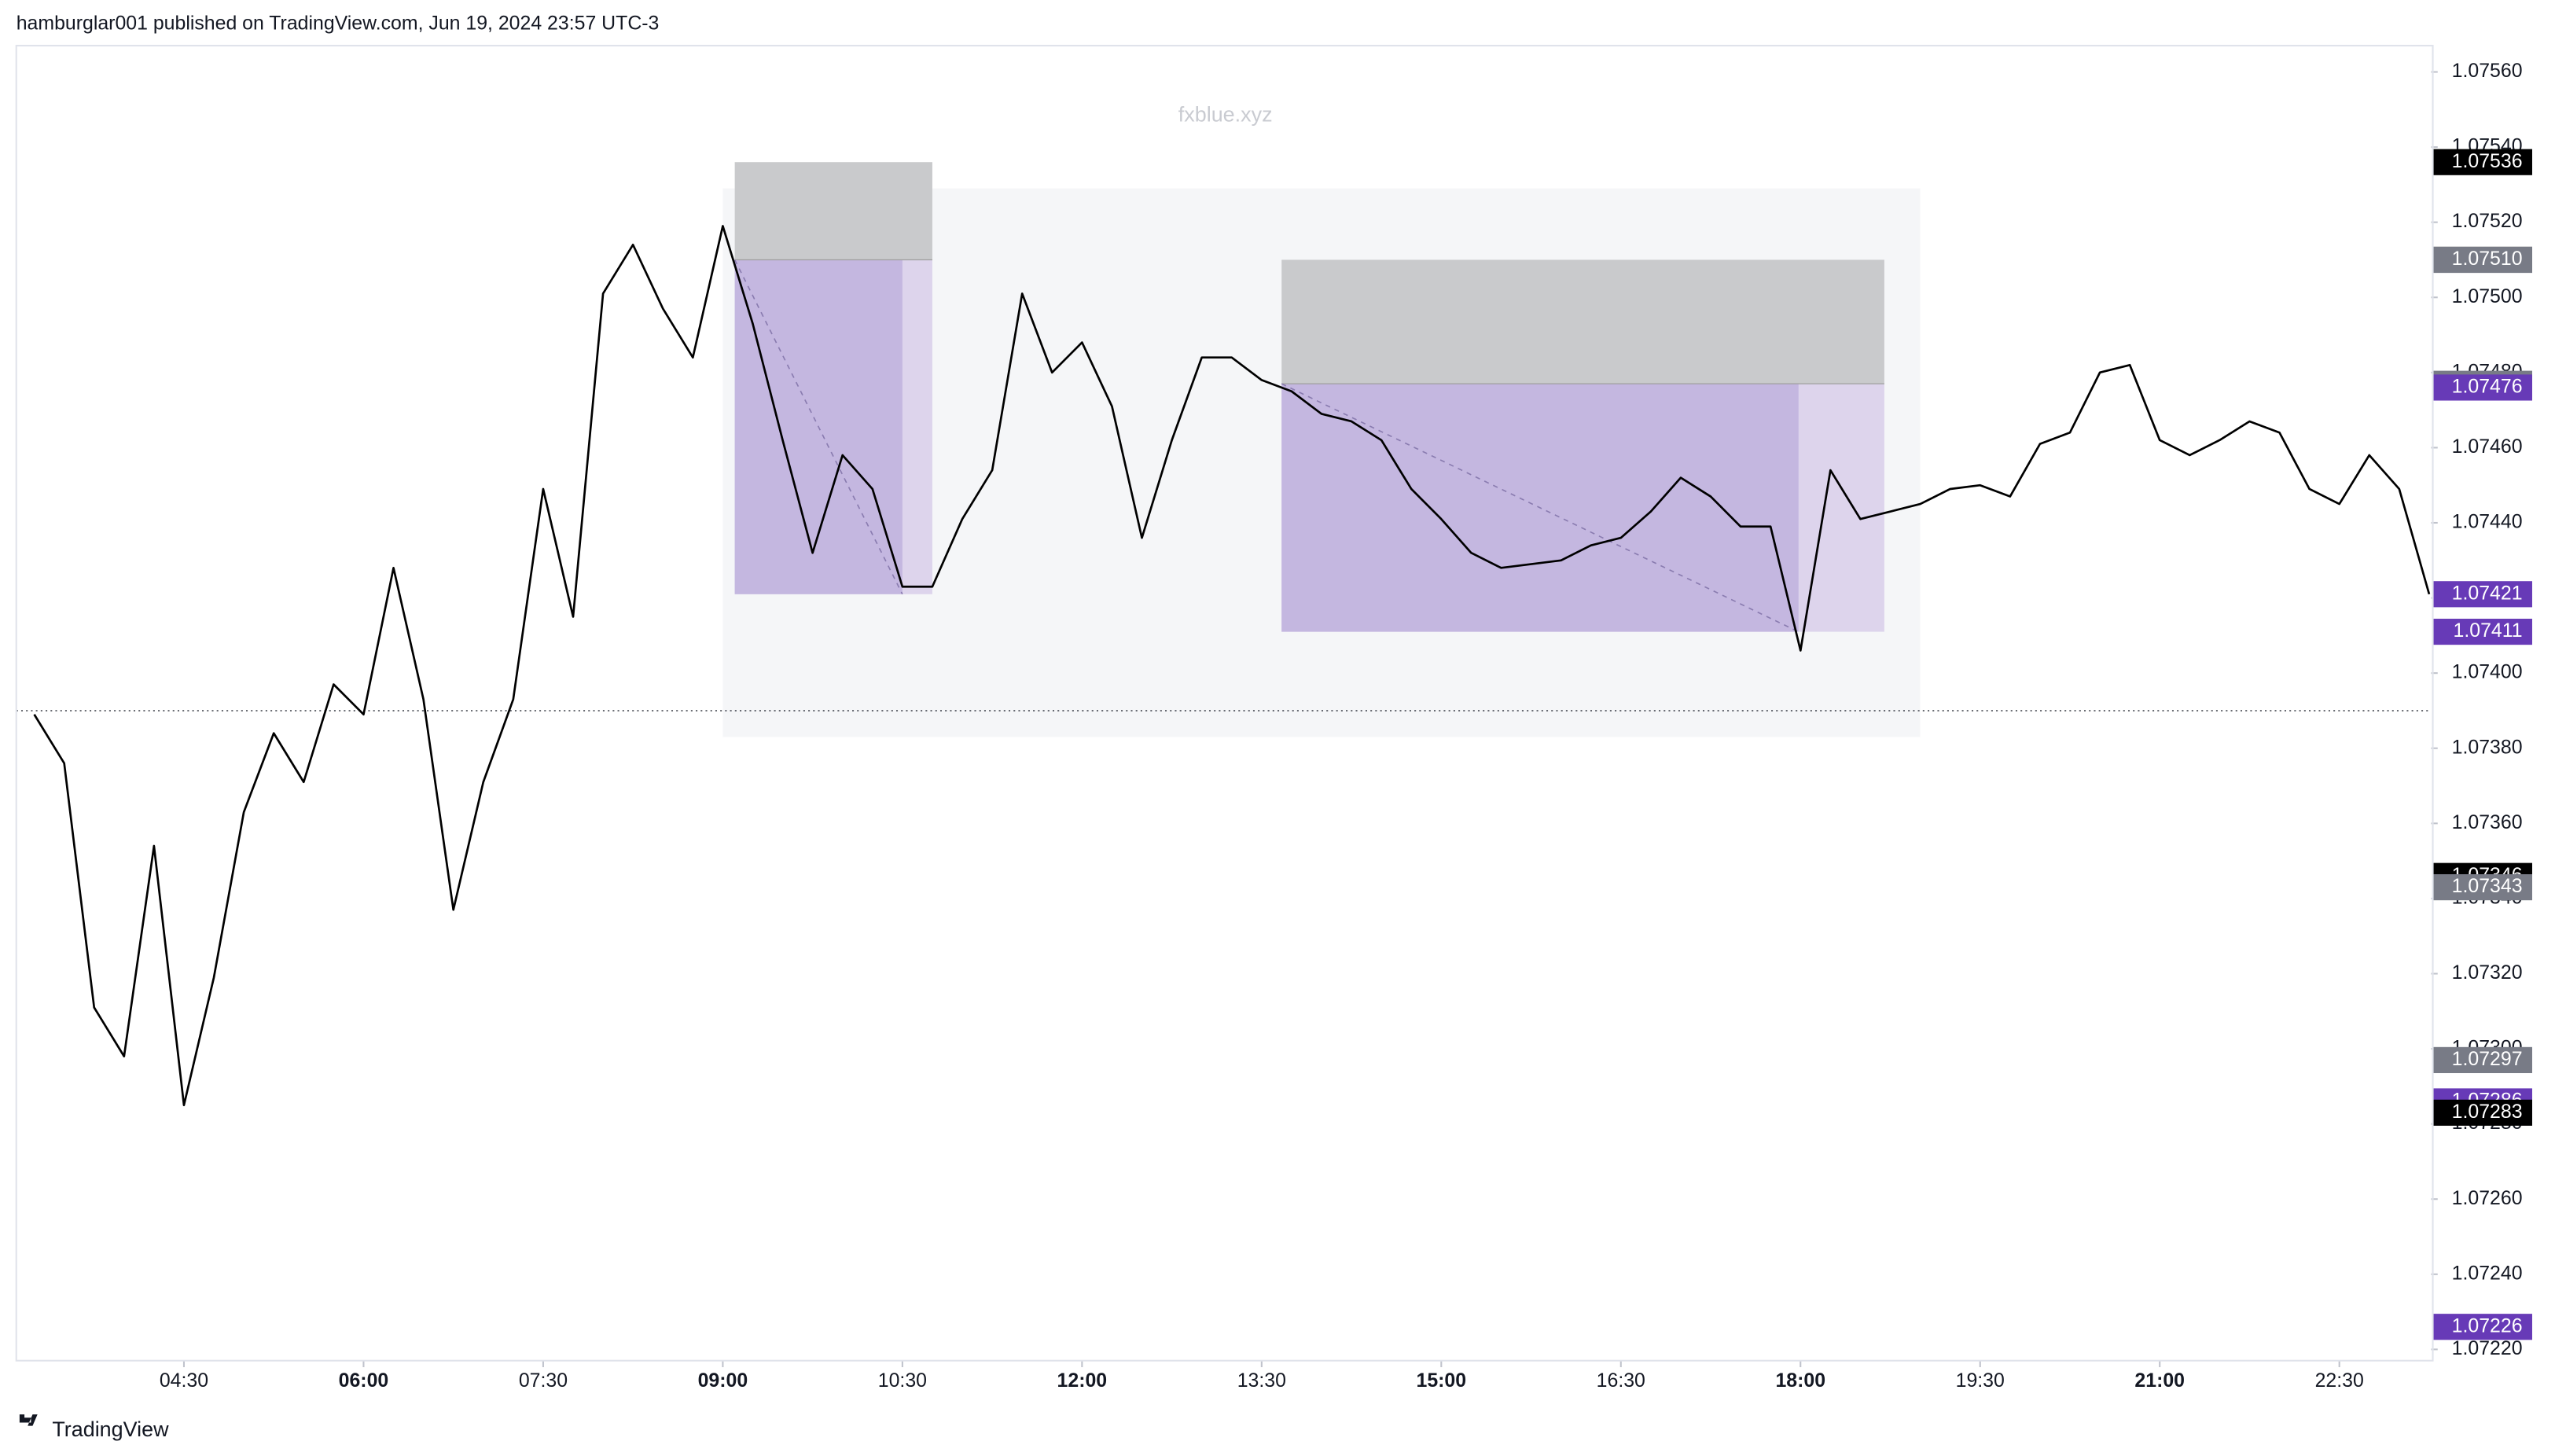 This screenshot has height=1456, width=2555. Describe the element at coordinates (28, 1420) in the screenshot. I see `logo` at that location.